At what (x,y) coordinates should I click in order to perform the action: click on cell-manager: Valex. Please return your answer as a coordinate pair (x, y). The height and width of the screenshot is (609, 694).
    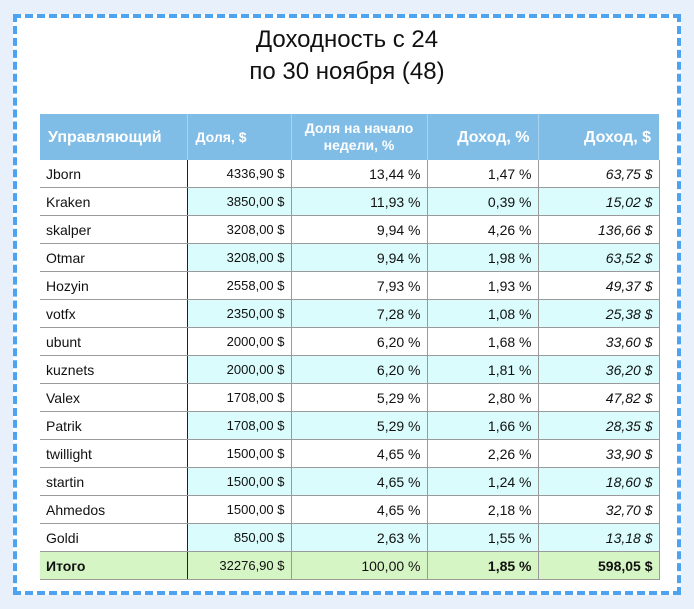
    Looking at the image, I should click on (114, 397).